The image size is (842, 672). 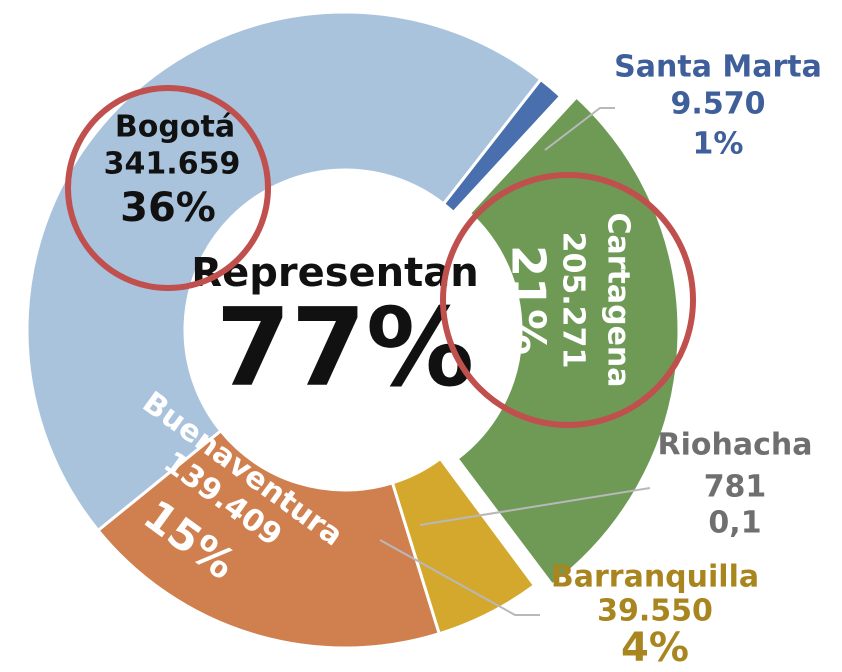 What do you see at coordinates (718, 67) in the screenshot?
I see `category-label: Santa Marta` at bounding box center [718, 67].